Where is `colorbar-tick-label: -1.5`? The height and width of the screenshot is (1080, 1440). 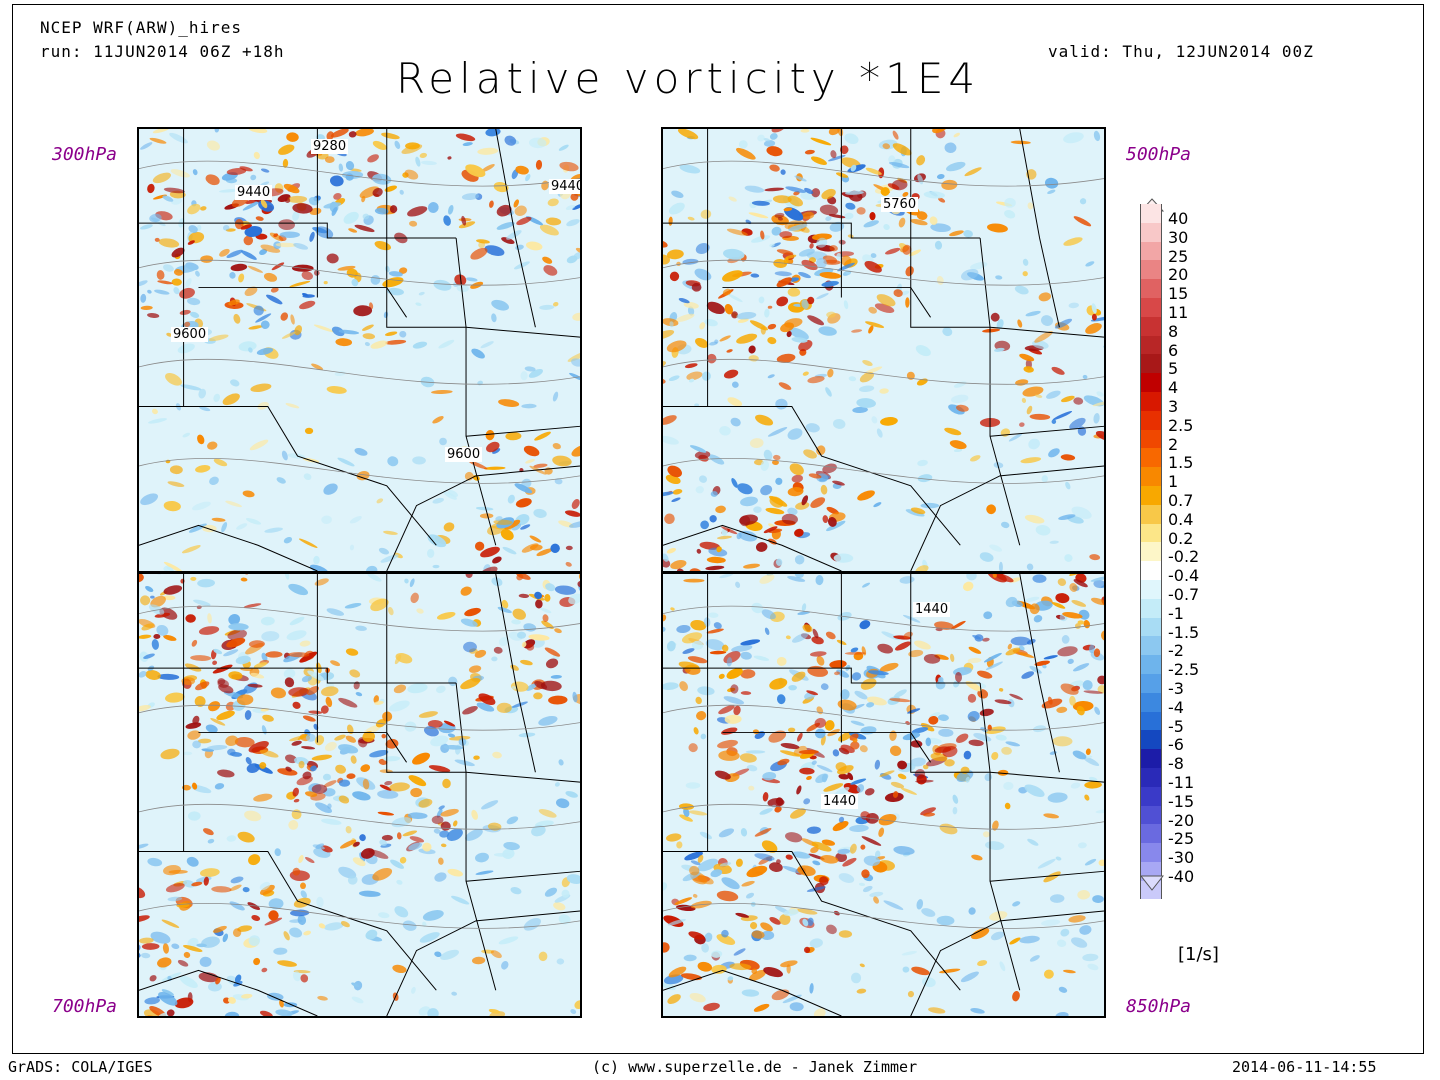 colorbar-tick-label: -1.5 is located at coordinates (1184, 632).